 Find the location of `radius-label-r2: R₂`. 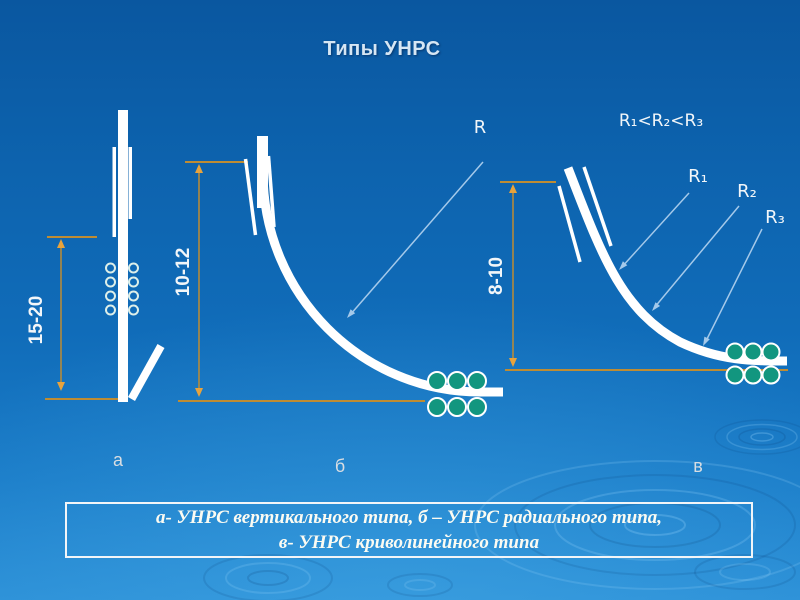

radius-label-r2: R₂ is located at coordinates (747, 191).